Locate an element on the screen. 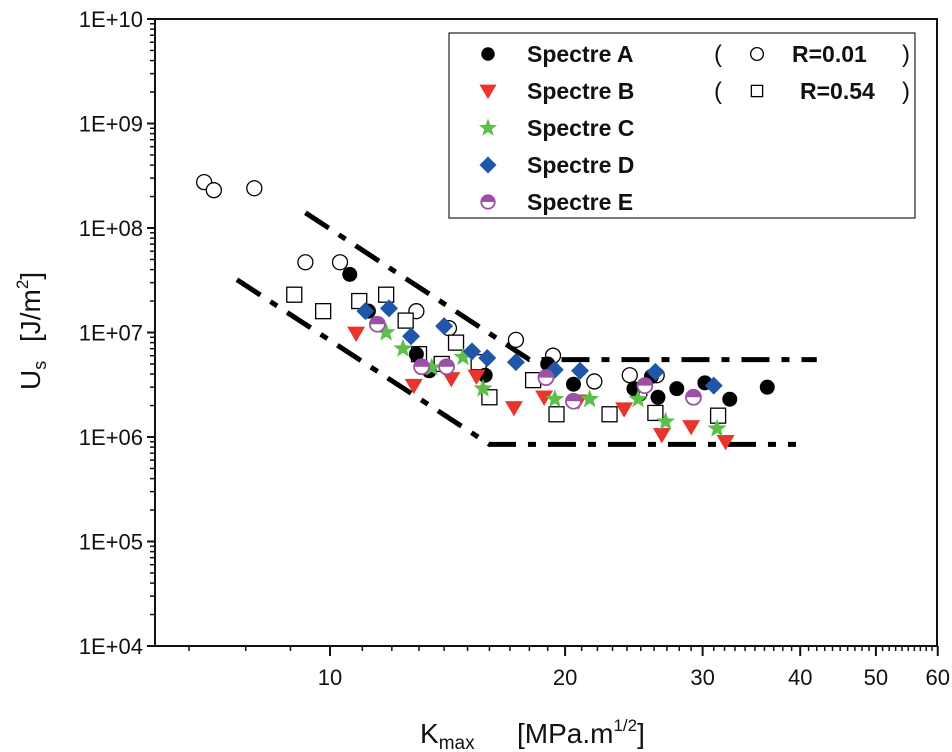  y-axis-title-sub: s is located at coordinates (40, 365).